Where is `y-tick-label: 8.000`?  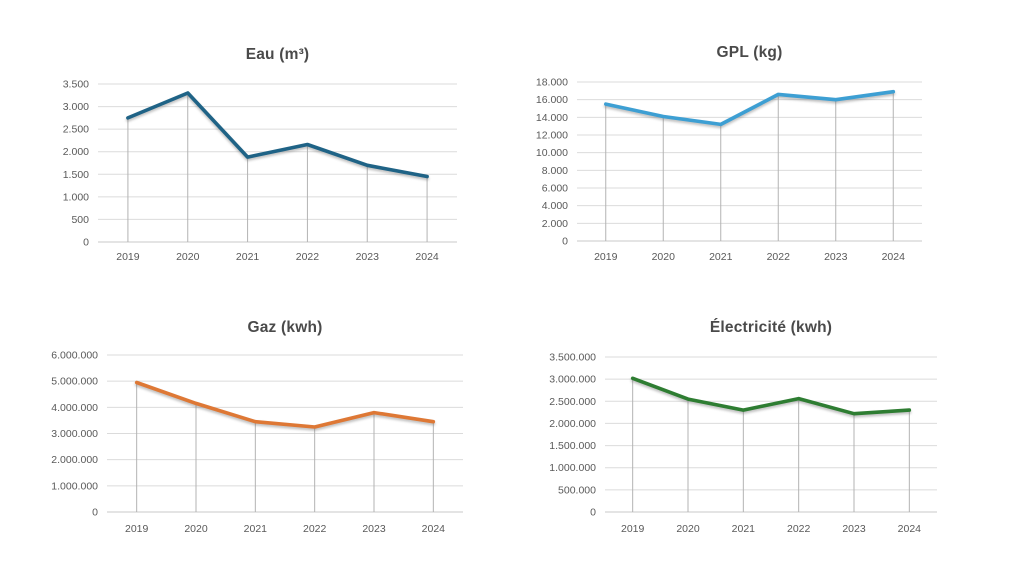
y-tick-label: 8.000 is located at coordinates (555, 171).